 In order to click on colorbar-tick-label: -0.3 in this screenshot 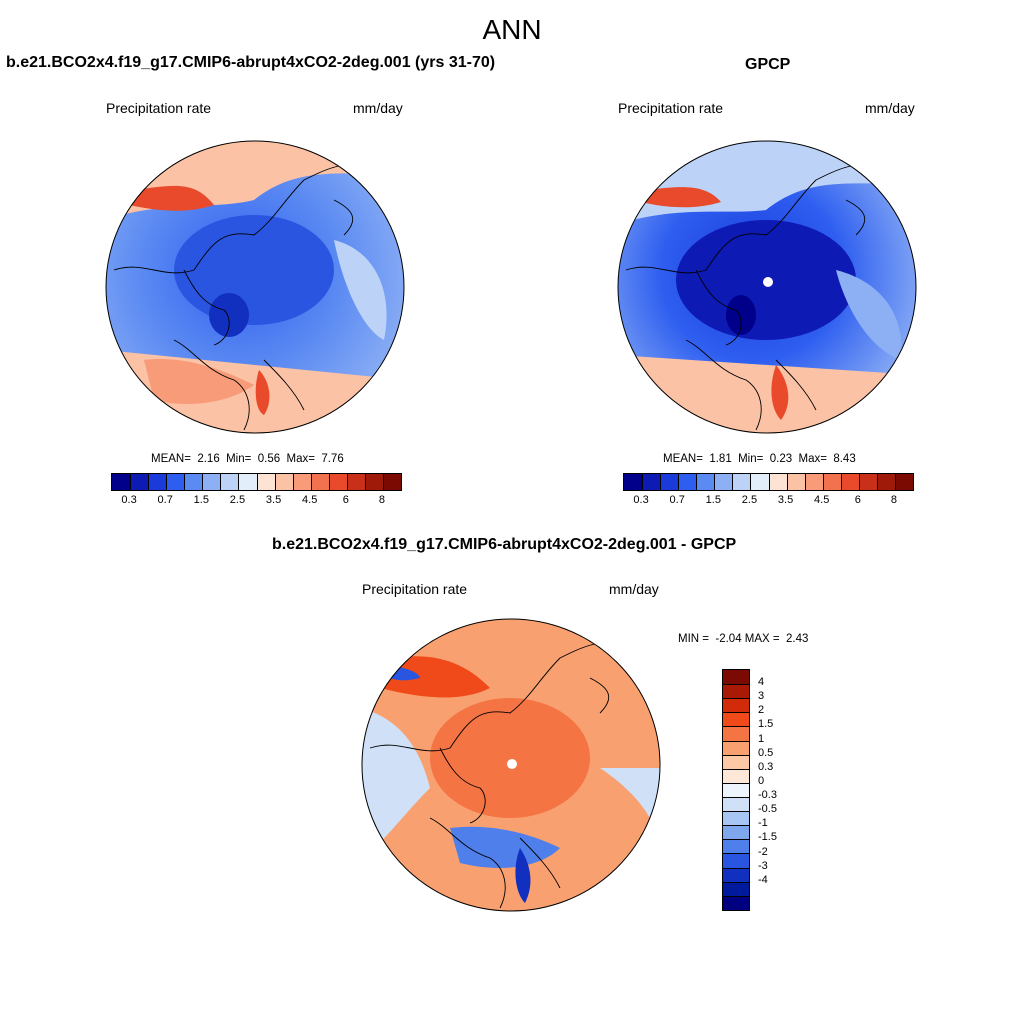, I will do `click(767, 795)`.